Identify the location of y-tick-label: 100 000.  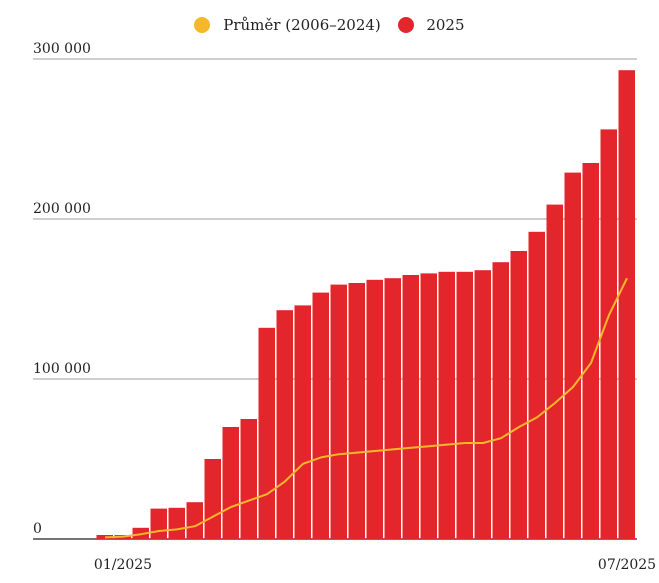
(62, 369).